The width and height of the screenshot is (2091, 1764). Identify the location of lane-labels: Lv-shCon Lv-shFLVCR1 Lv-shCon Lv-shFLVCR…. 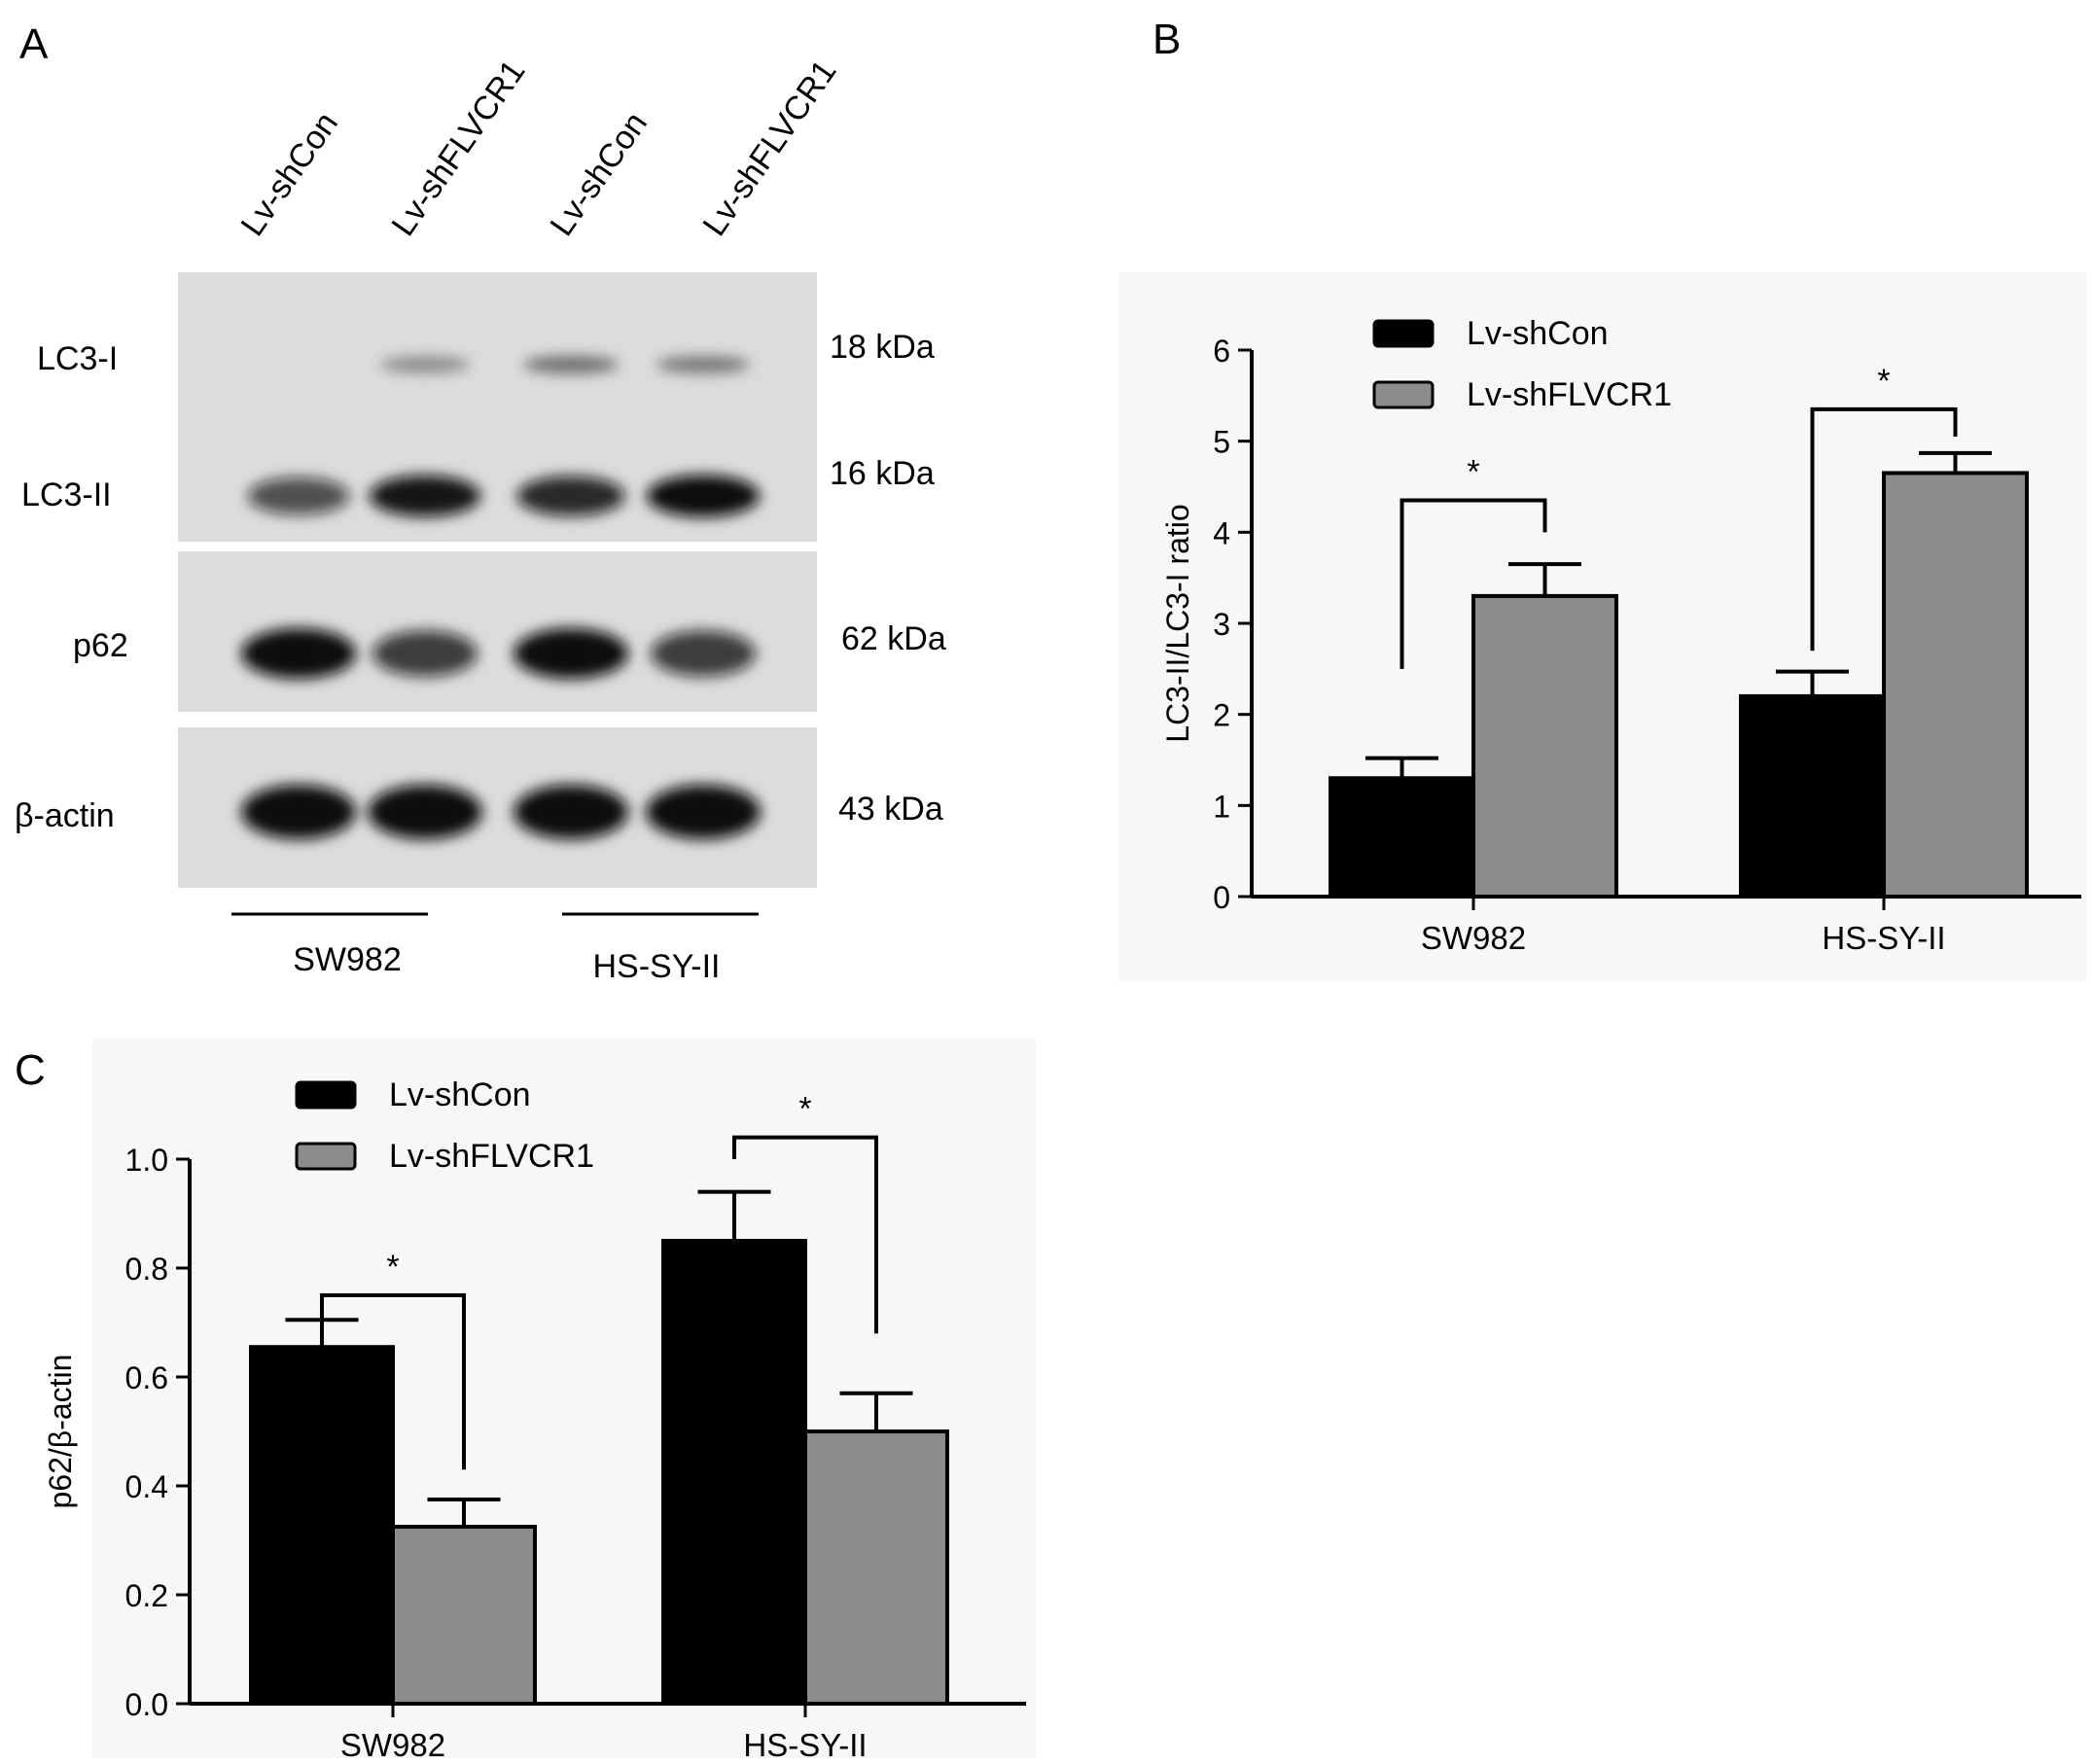
(538, 148).